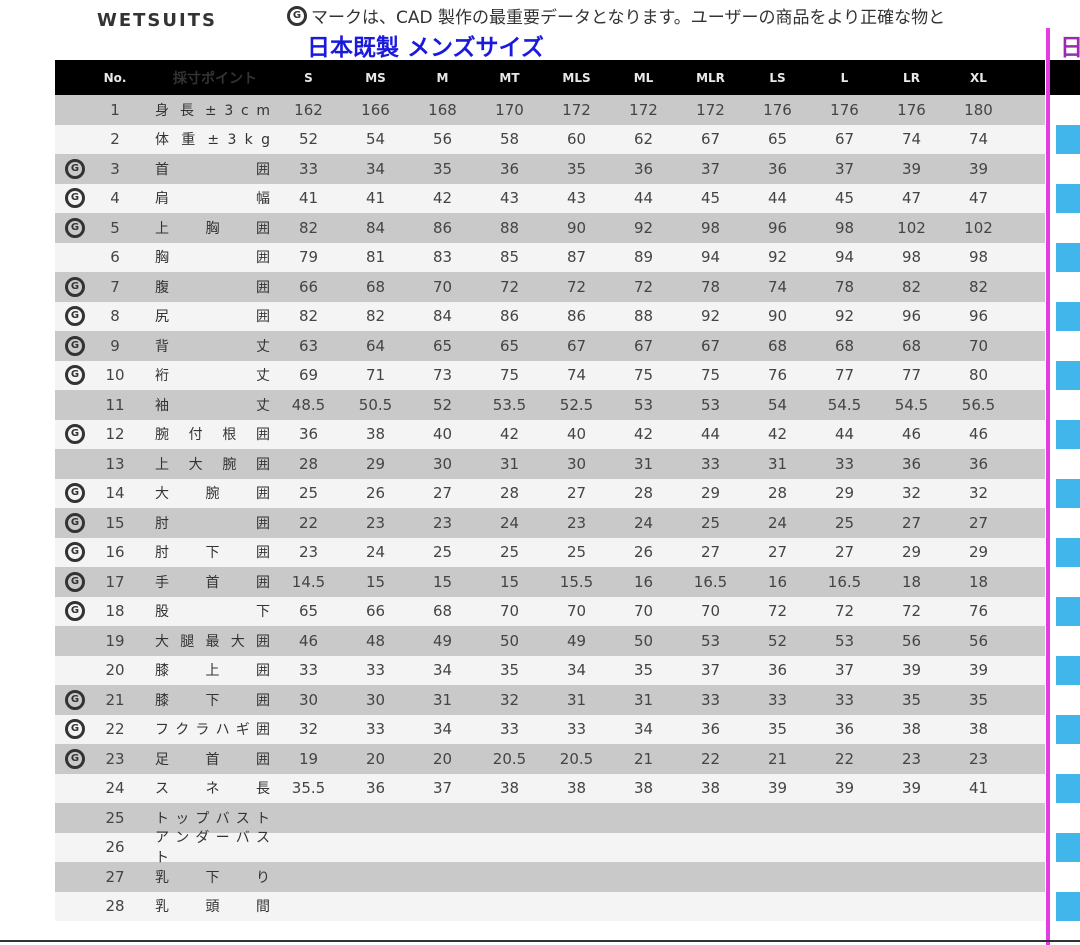 This screenshot has width=1080, height=945. Describe the element at coordinates (643, 552) in the screenshot. I see `size-value: 26` at that location.